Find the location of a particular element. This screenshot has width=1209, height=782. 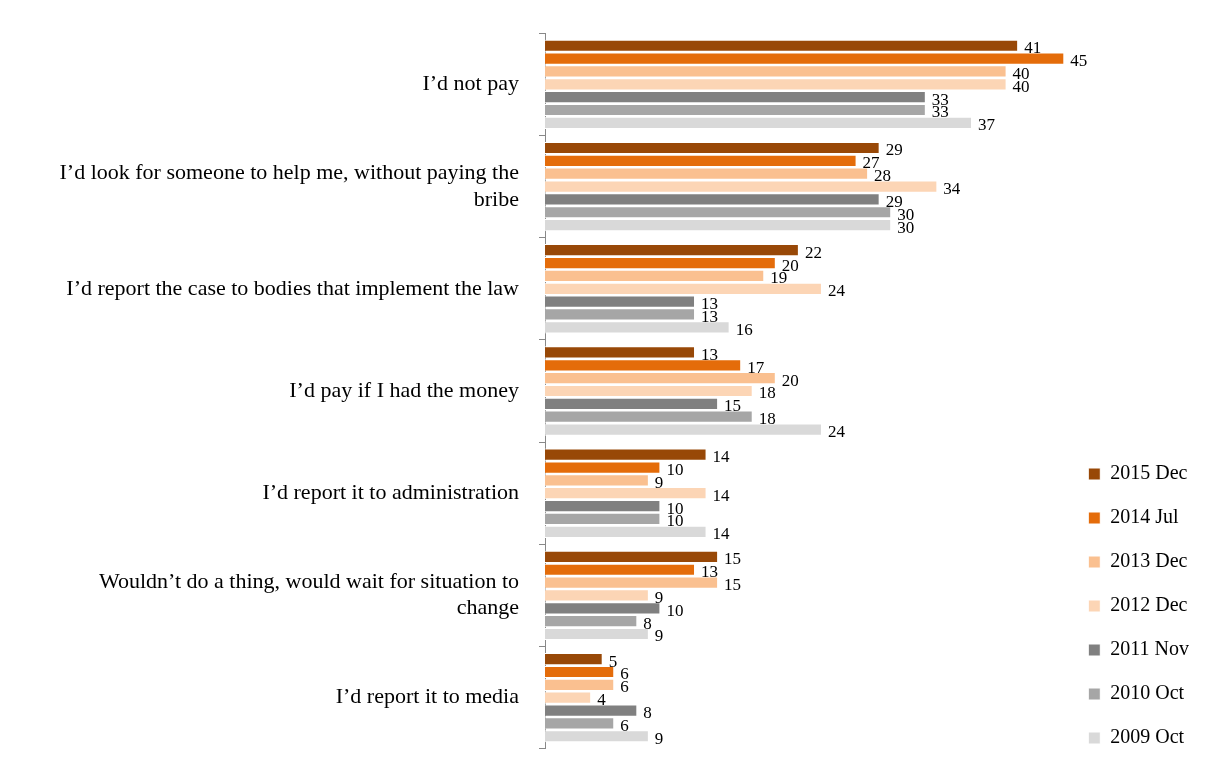

legend-label: 2013 Dec is located at coordinates (1149, 560).